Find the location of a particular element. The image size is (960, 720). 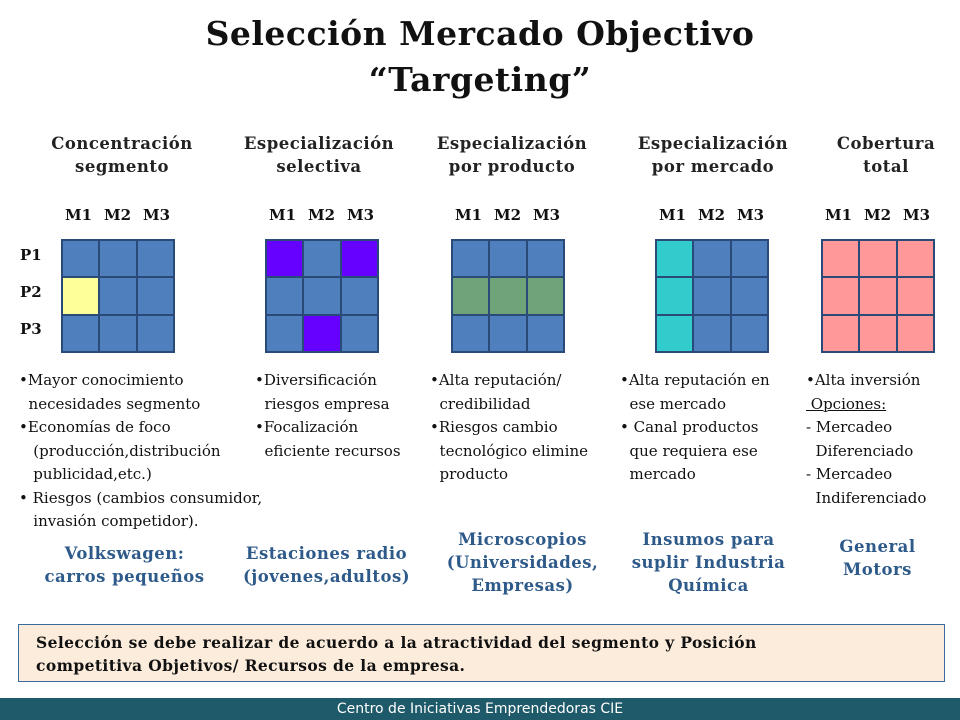

heading-line: segmento is located at coordinates (122, 166).